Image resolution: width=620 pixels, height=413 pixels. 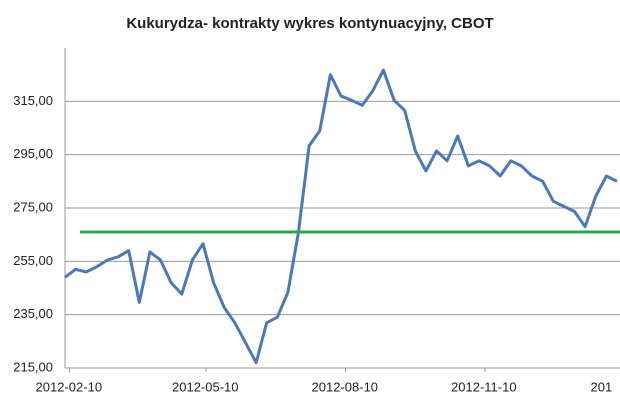 What do you see at coordinates (345, 386) in the screenshot?
I see `x-tick-label: 2012-08-10` at bounding box center [345, 386].